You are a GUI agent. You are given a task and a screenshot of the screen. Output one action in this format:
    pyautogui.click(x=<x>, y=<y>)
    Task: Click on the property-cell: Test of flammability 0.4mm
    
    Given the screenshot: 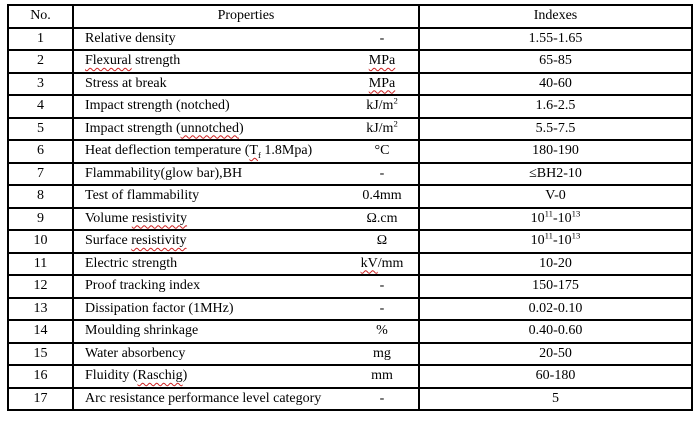 What is the action you would take?
    pyautogui.click(x=246, y=196)
    